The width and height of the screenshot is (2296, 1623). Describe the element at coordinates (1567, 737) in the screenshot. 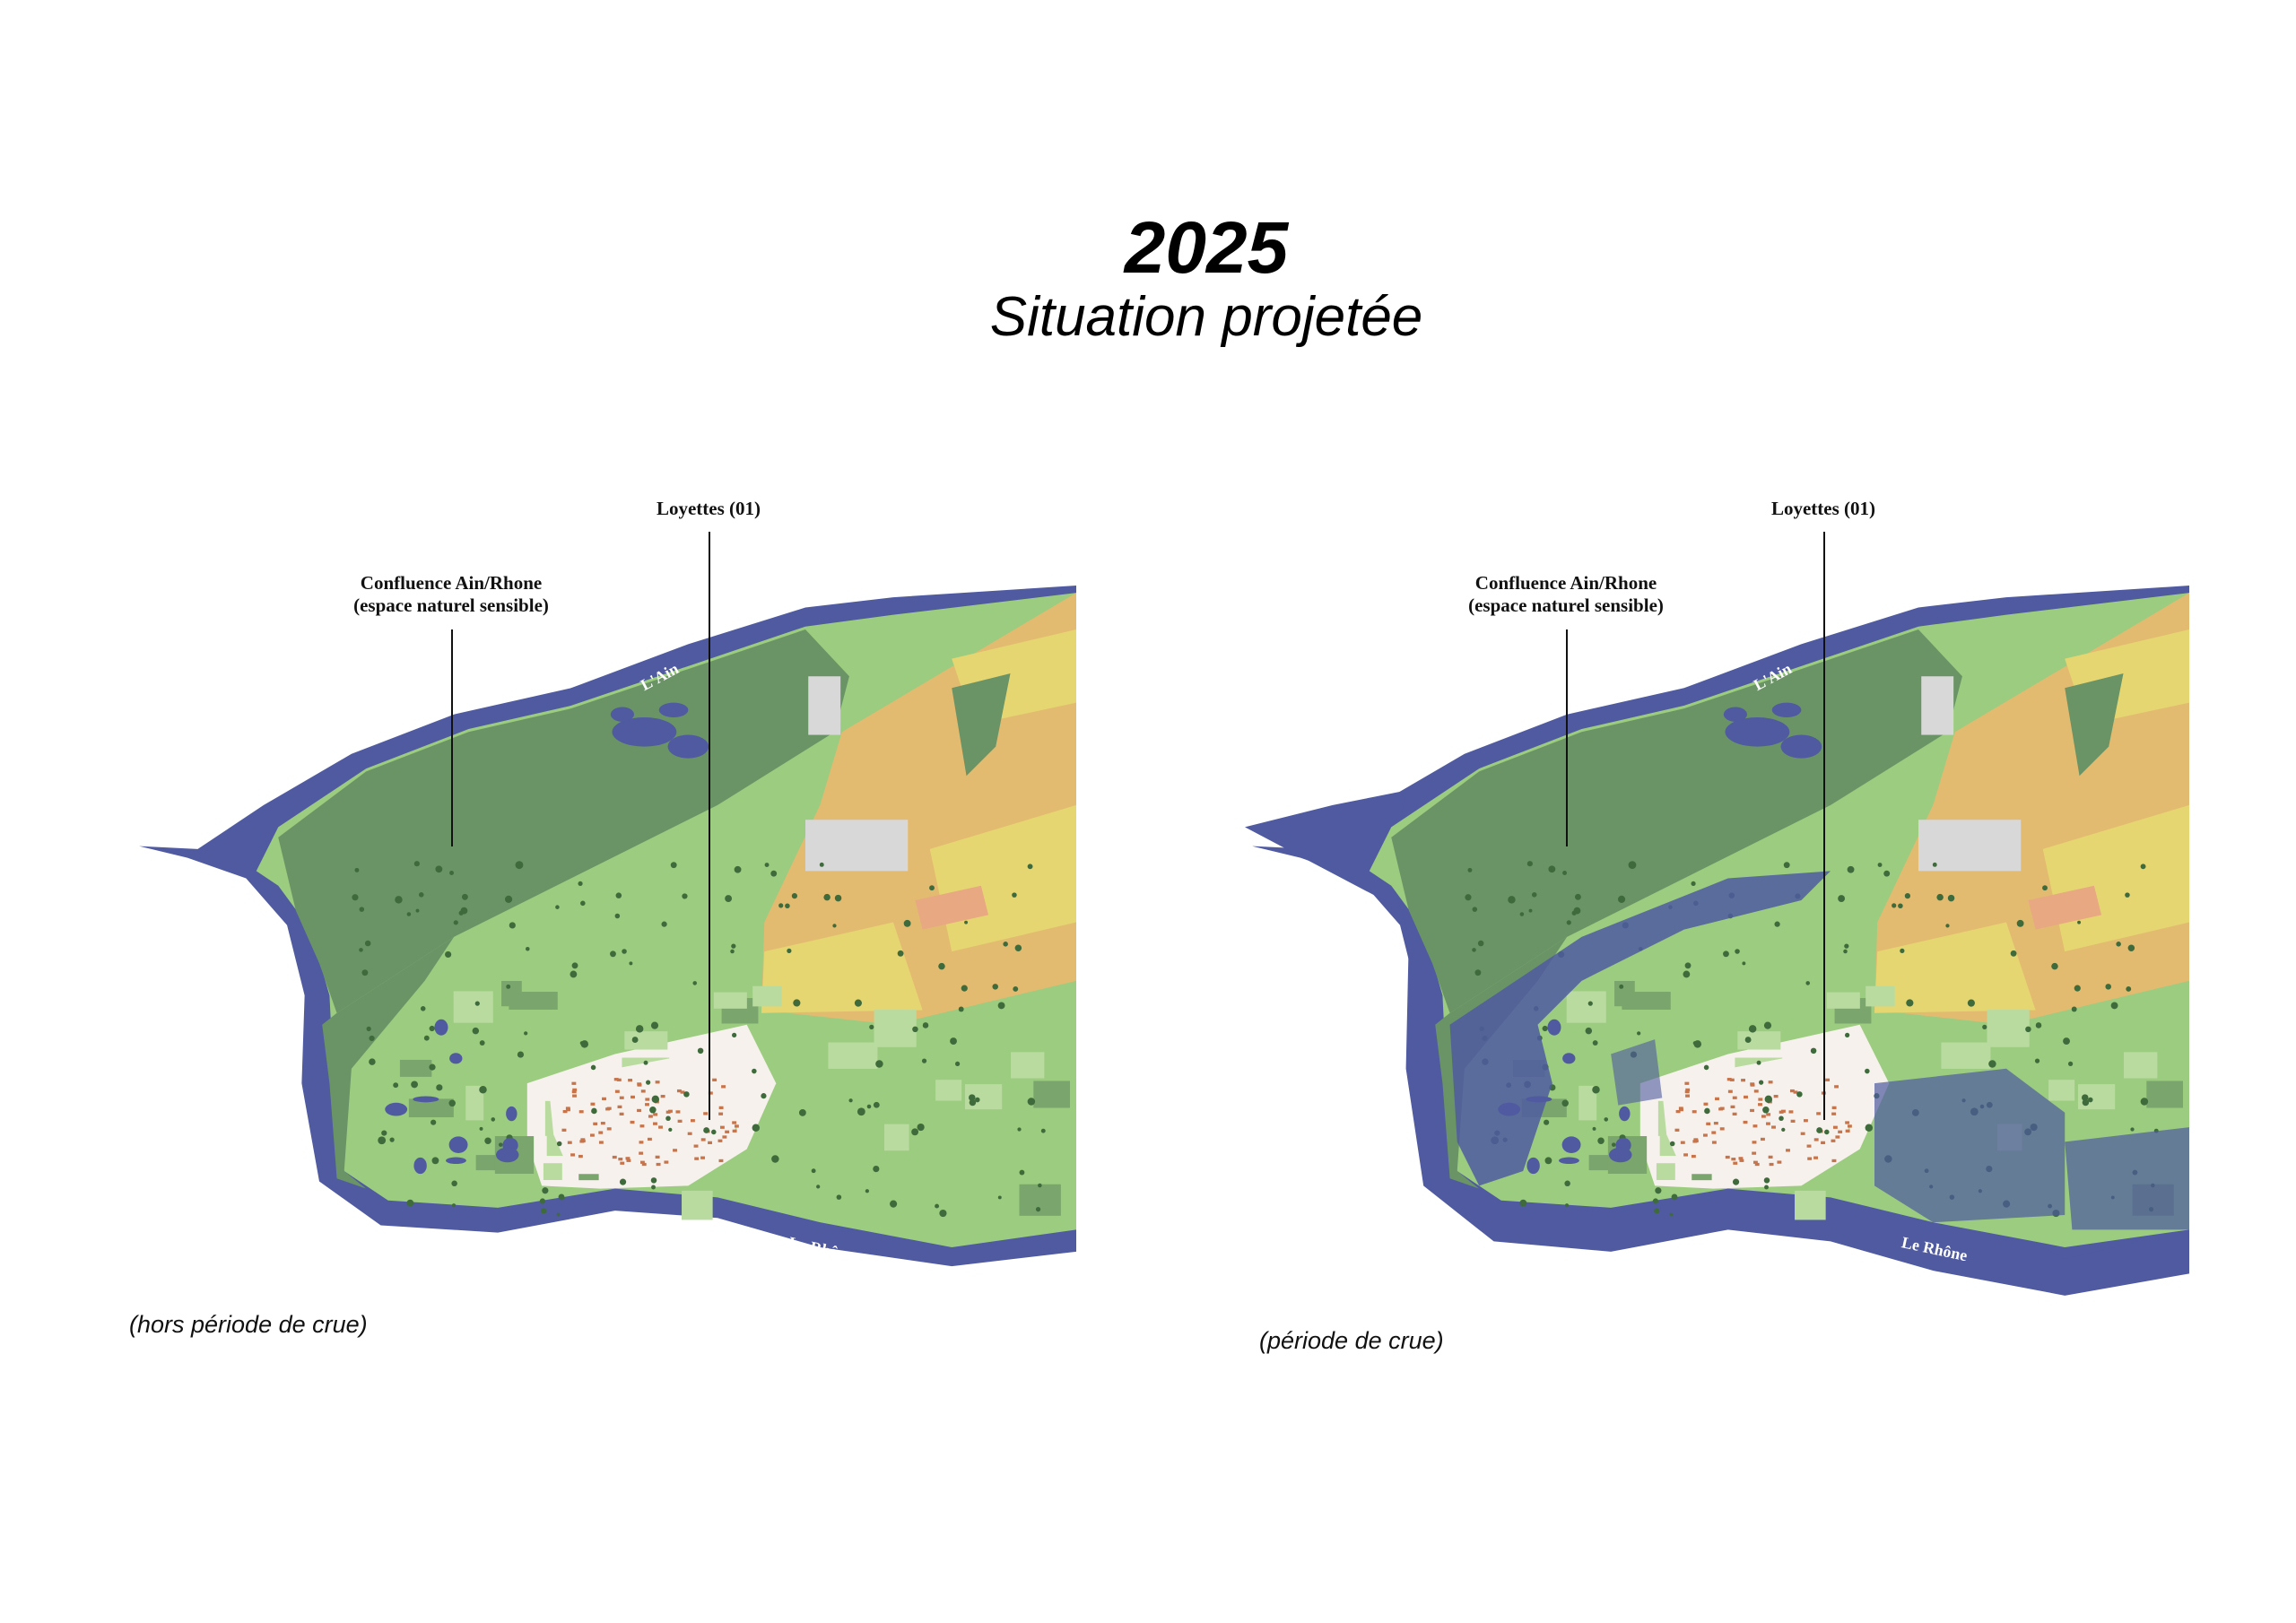

I see `leader-line-confluence` at that location.